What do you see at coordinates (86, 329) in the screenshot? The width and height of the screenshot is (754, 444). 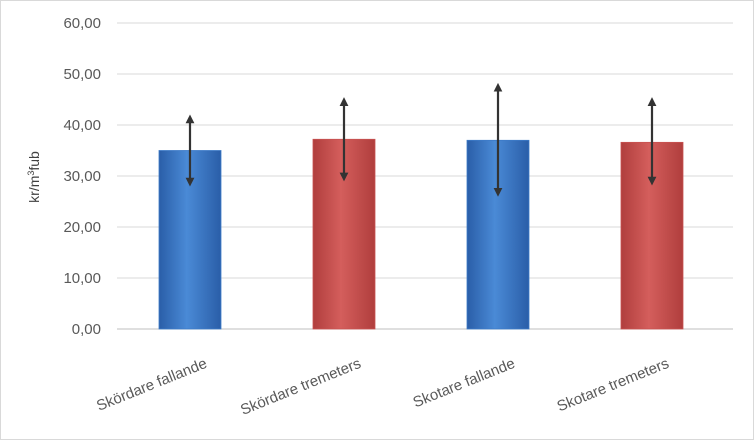 I see `y-tick-label: 0,00` at bounding box center [86, 329].